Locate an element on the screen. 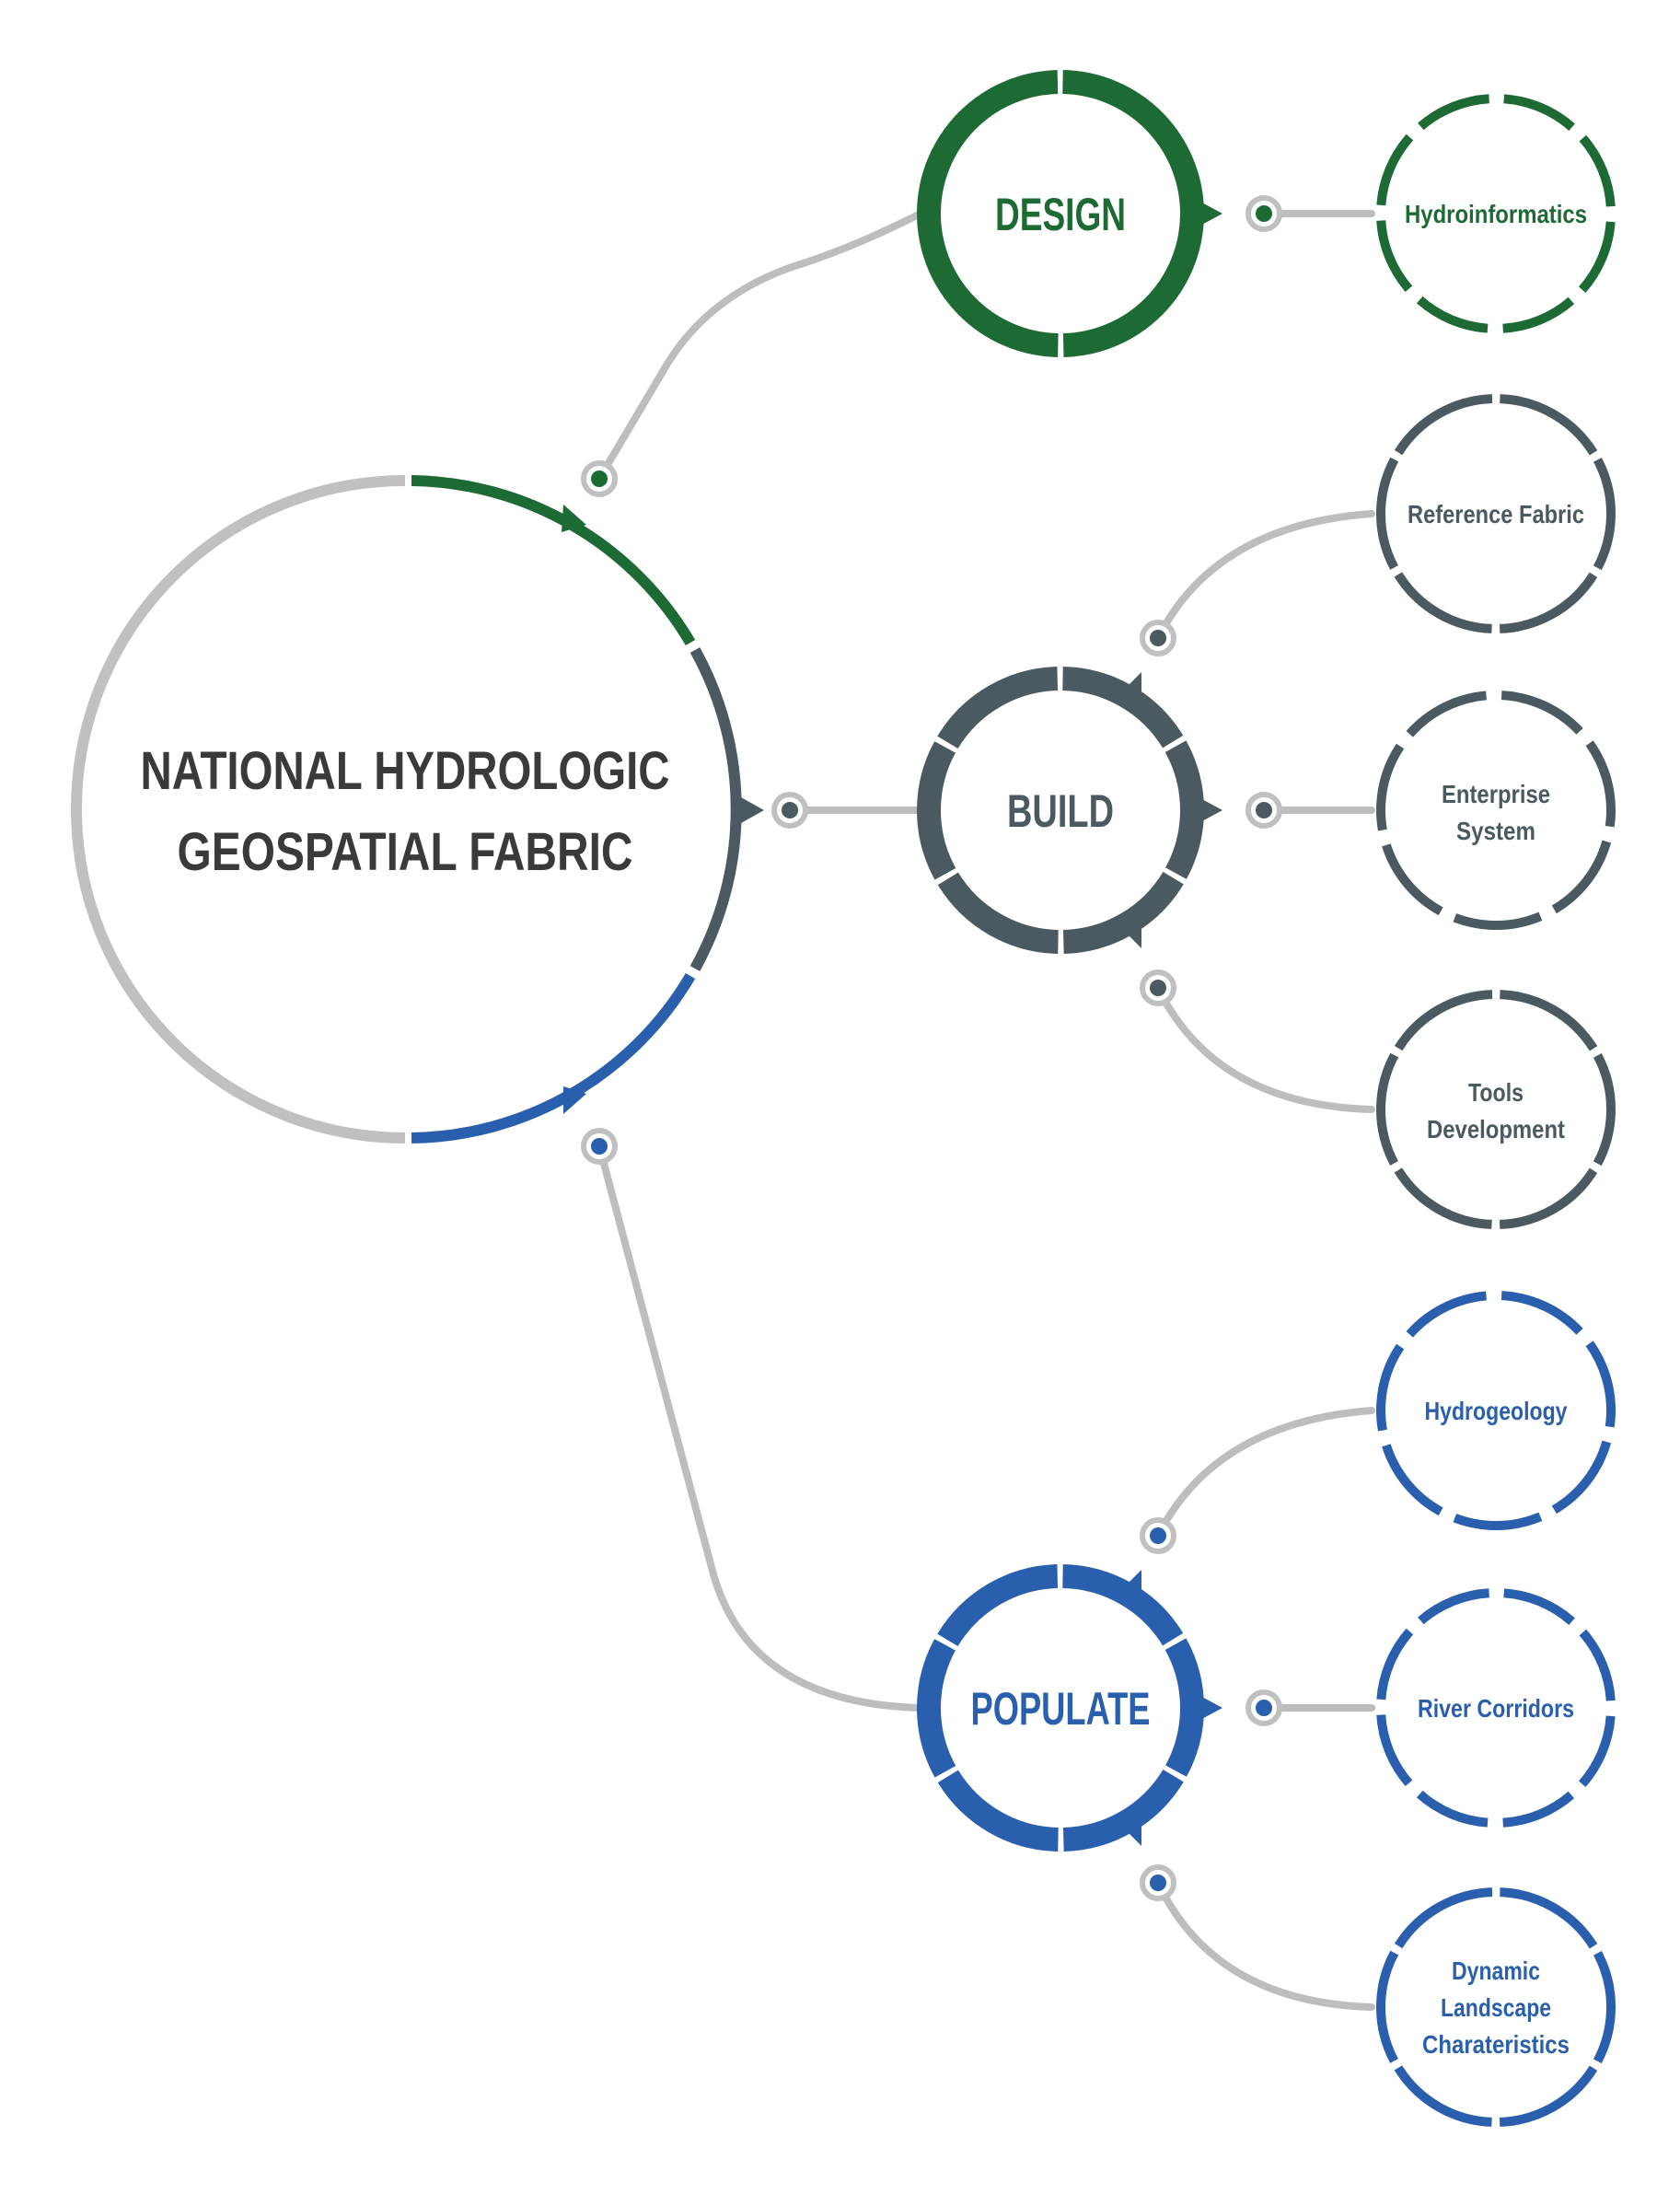 This screenshot has width=1680, height=2194. child-node-reference-fabric: Reference Fabric is located at coordinates (1496, 513).